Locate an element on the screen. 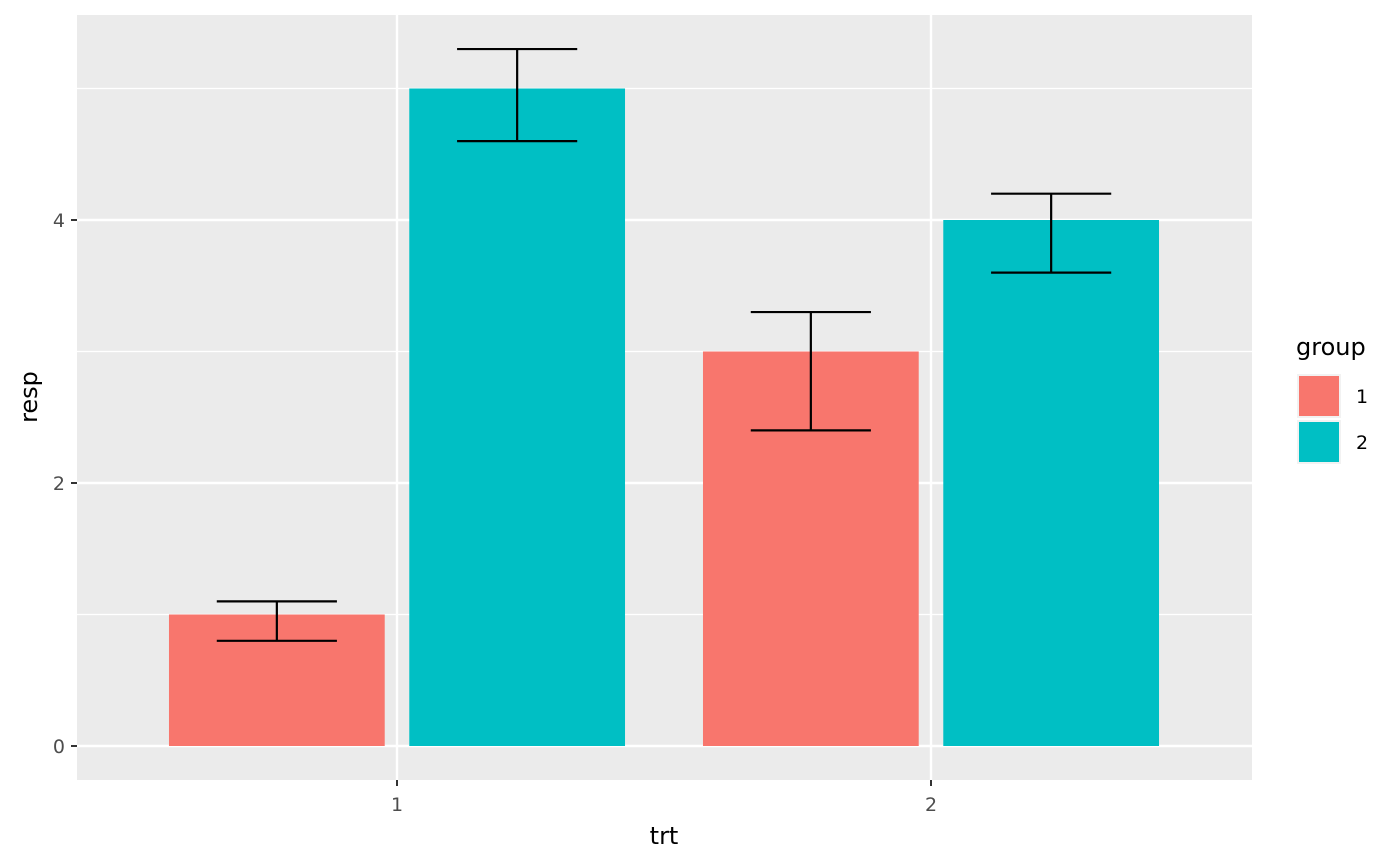 Image resolution: width=1400 pixels, height=866 pixels. x-axis-title: trt is located at coordinates (664, 836).